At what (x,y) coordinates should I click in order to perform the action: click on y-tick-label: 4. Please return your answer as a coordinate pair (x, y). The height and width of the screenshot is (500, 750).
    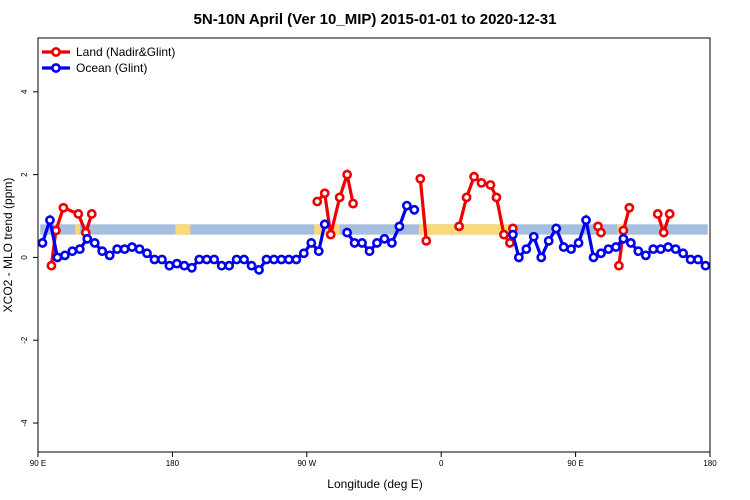
    Looking at the image, I should click on (24, 91).